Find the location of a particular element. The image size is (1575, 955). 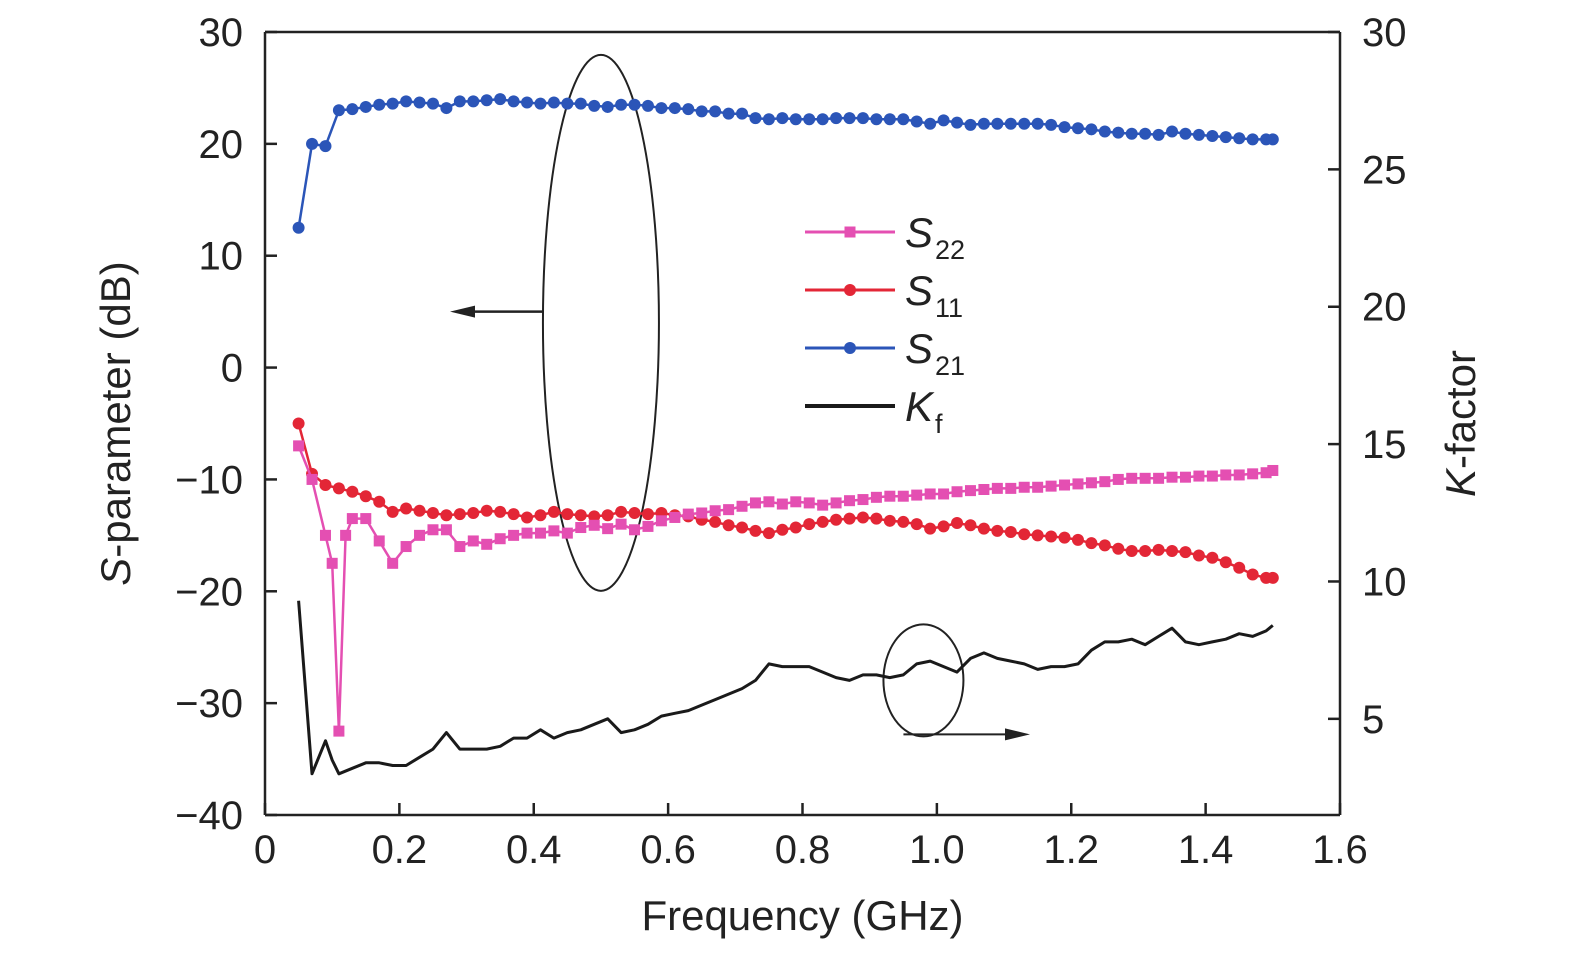

legend-label-S11: S11 is located at coordinates (934, 295).